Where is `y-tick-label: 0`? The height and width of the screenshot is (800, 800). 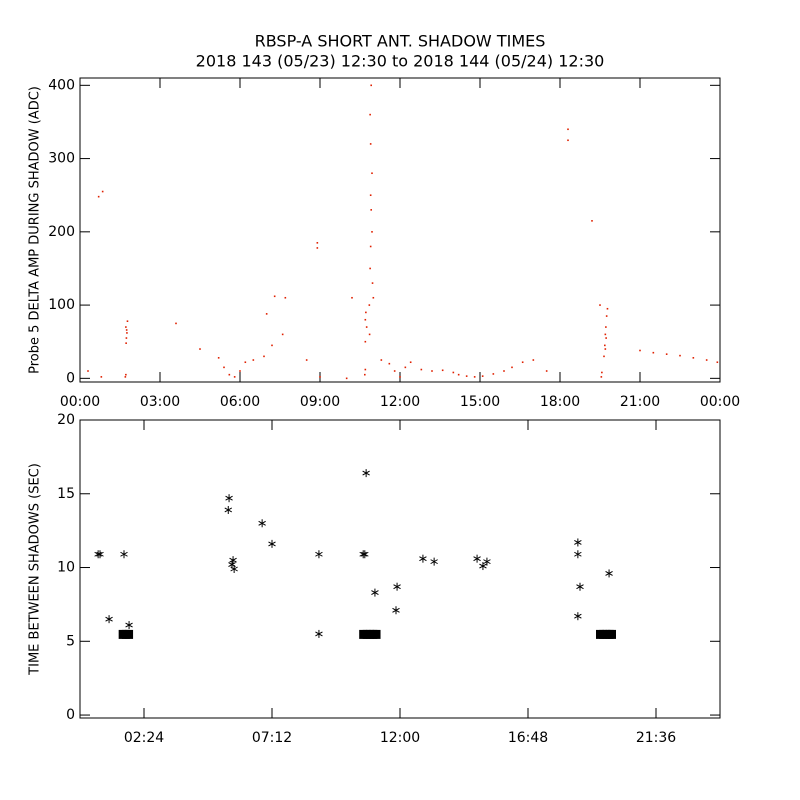 y-tick-label: 0 is located at coordinates (70, 715).